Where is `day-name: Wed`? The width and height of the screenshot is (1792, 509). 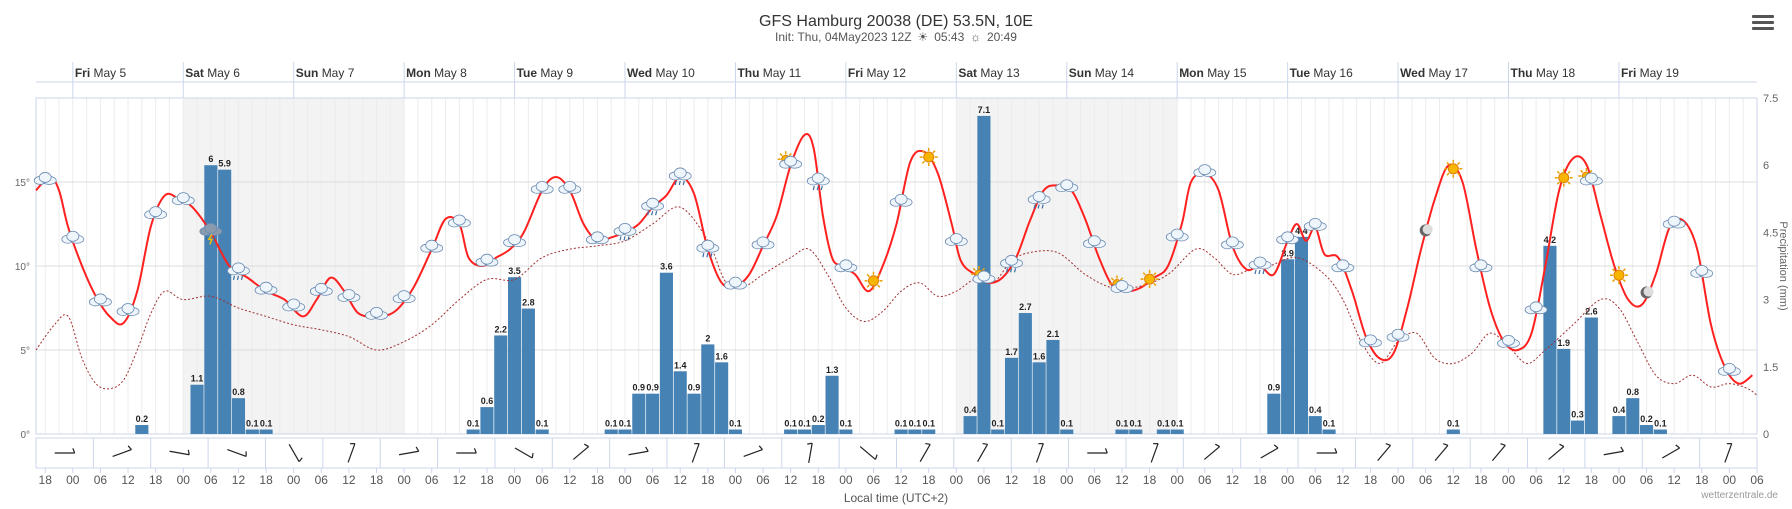 day-name: Wed is located at coordinates (641, 73).